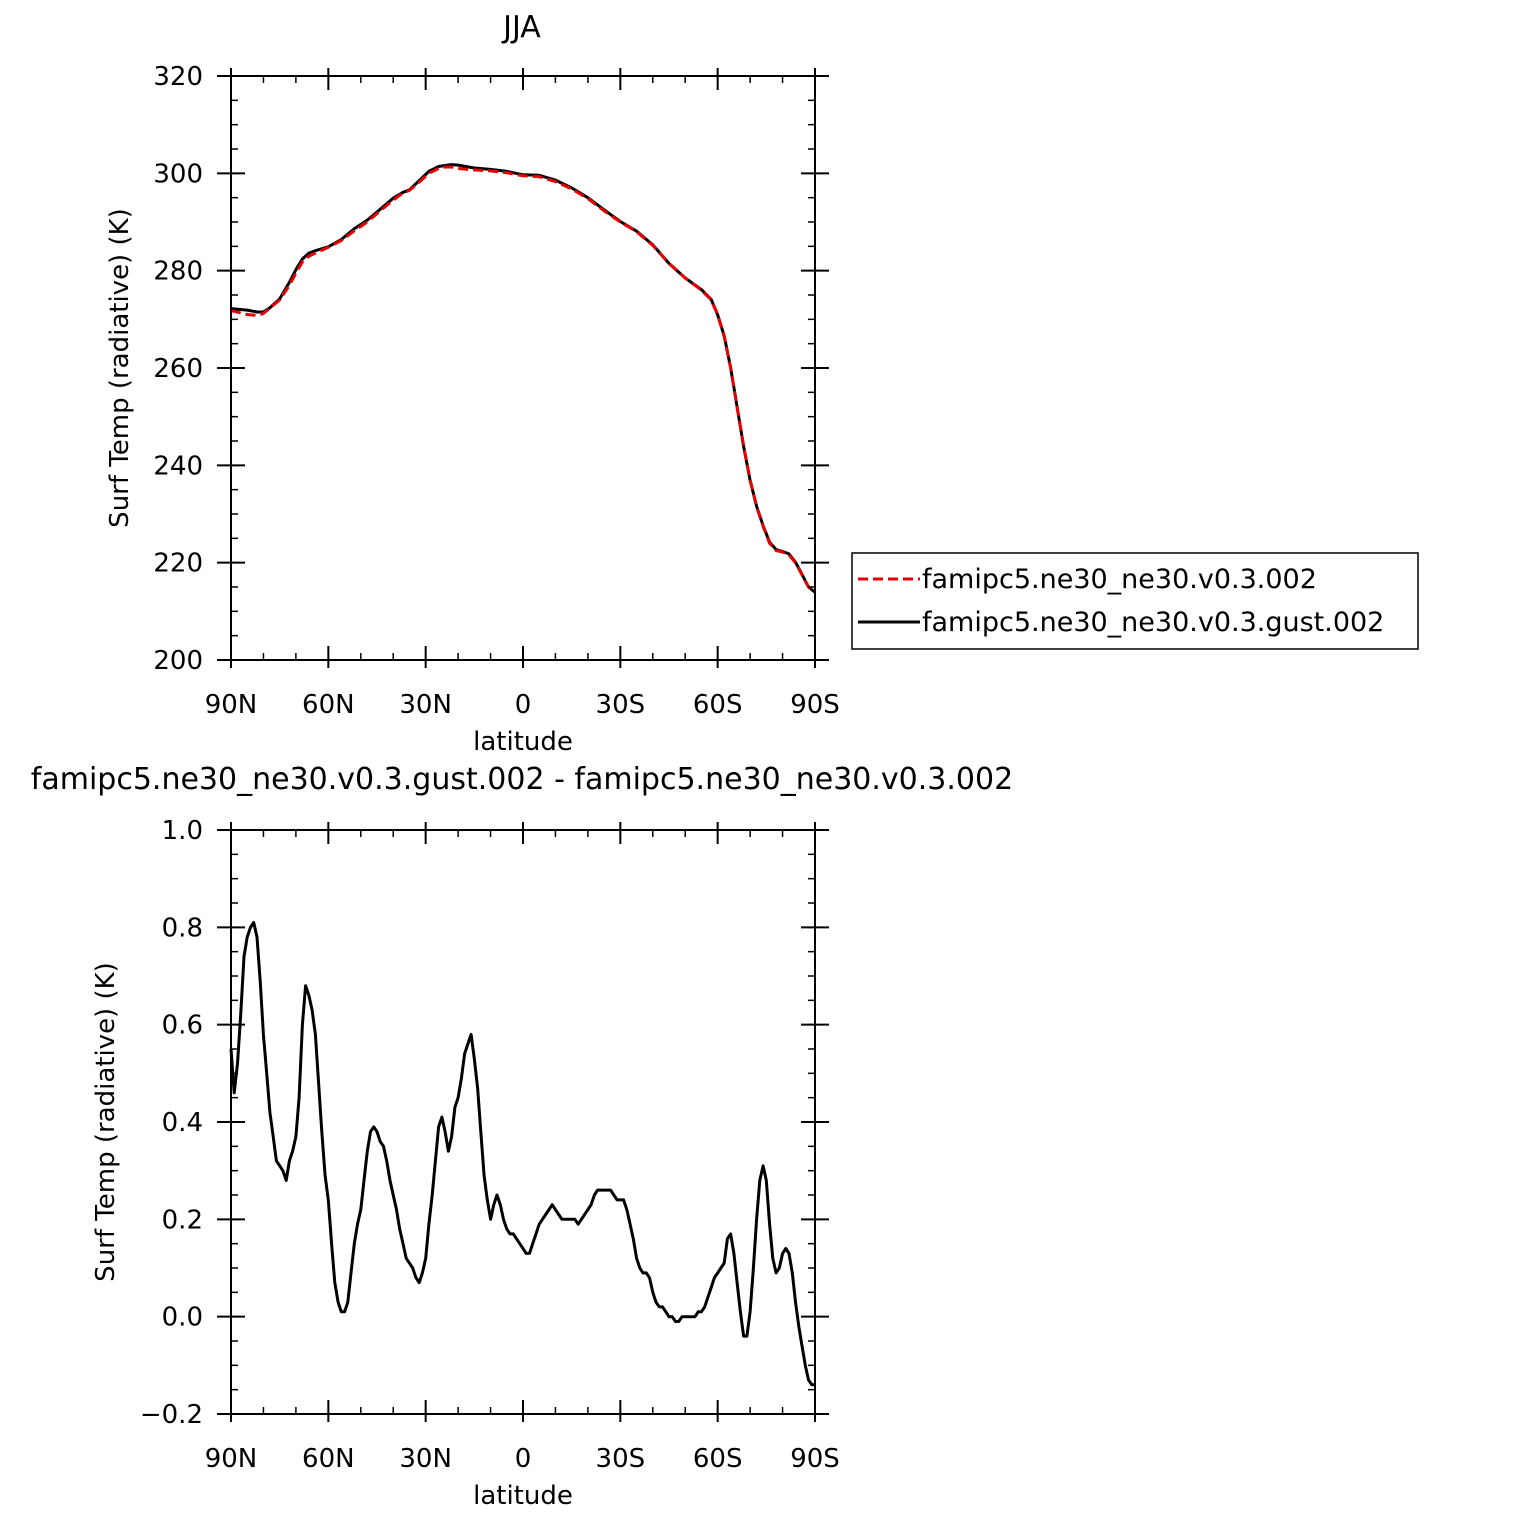 Image resolution: width=1522 pixels, height=1519 pixels. I want to click on top-x-tick-label: 60S, so click(718, 705).